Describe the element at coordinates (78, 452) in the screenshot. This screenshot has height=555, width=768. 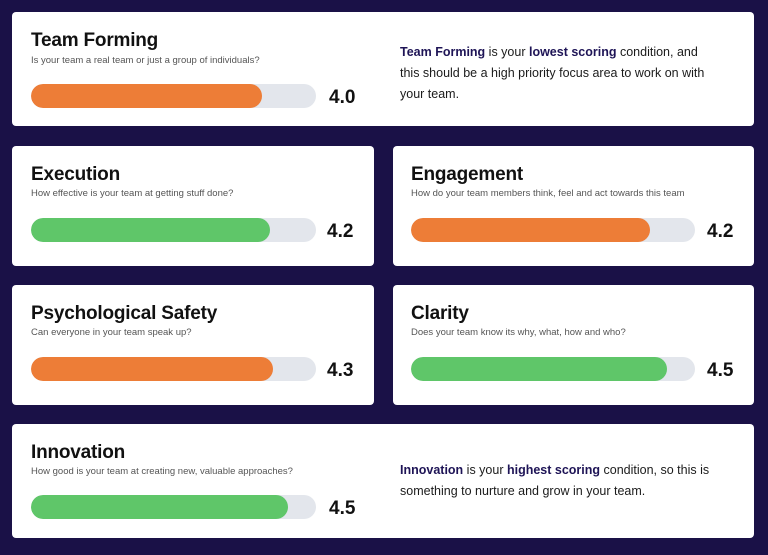
I see `card-title: Innovation` at that location.